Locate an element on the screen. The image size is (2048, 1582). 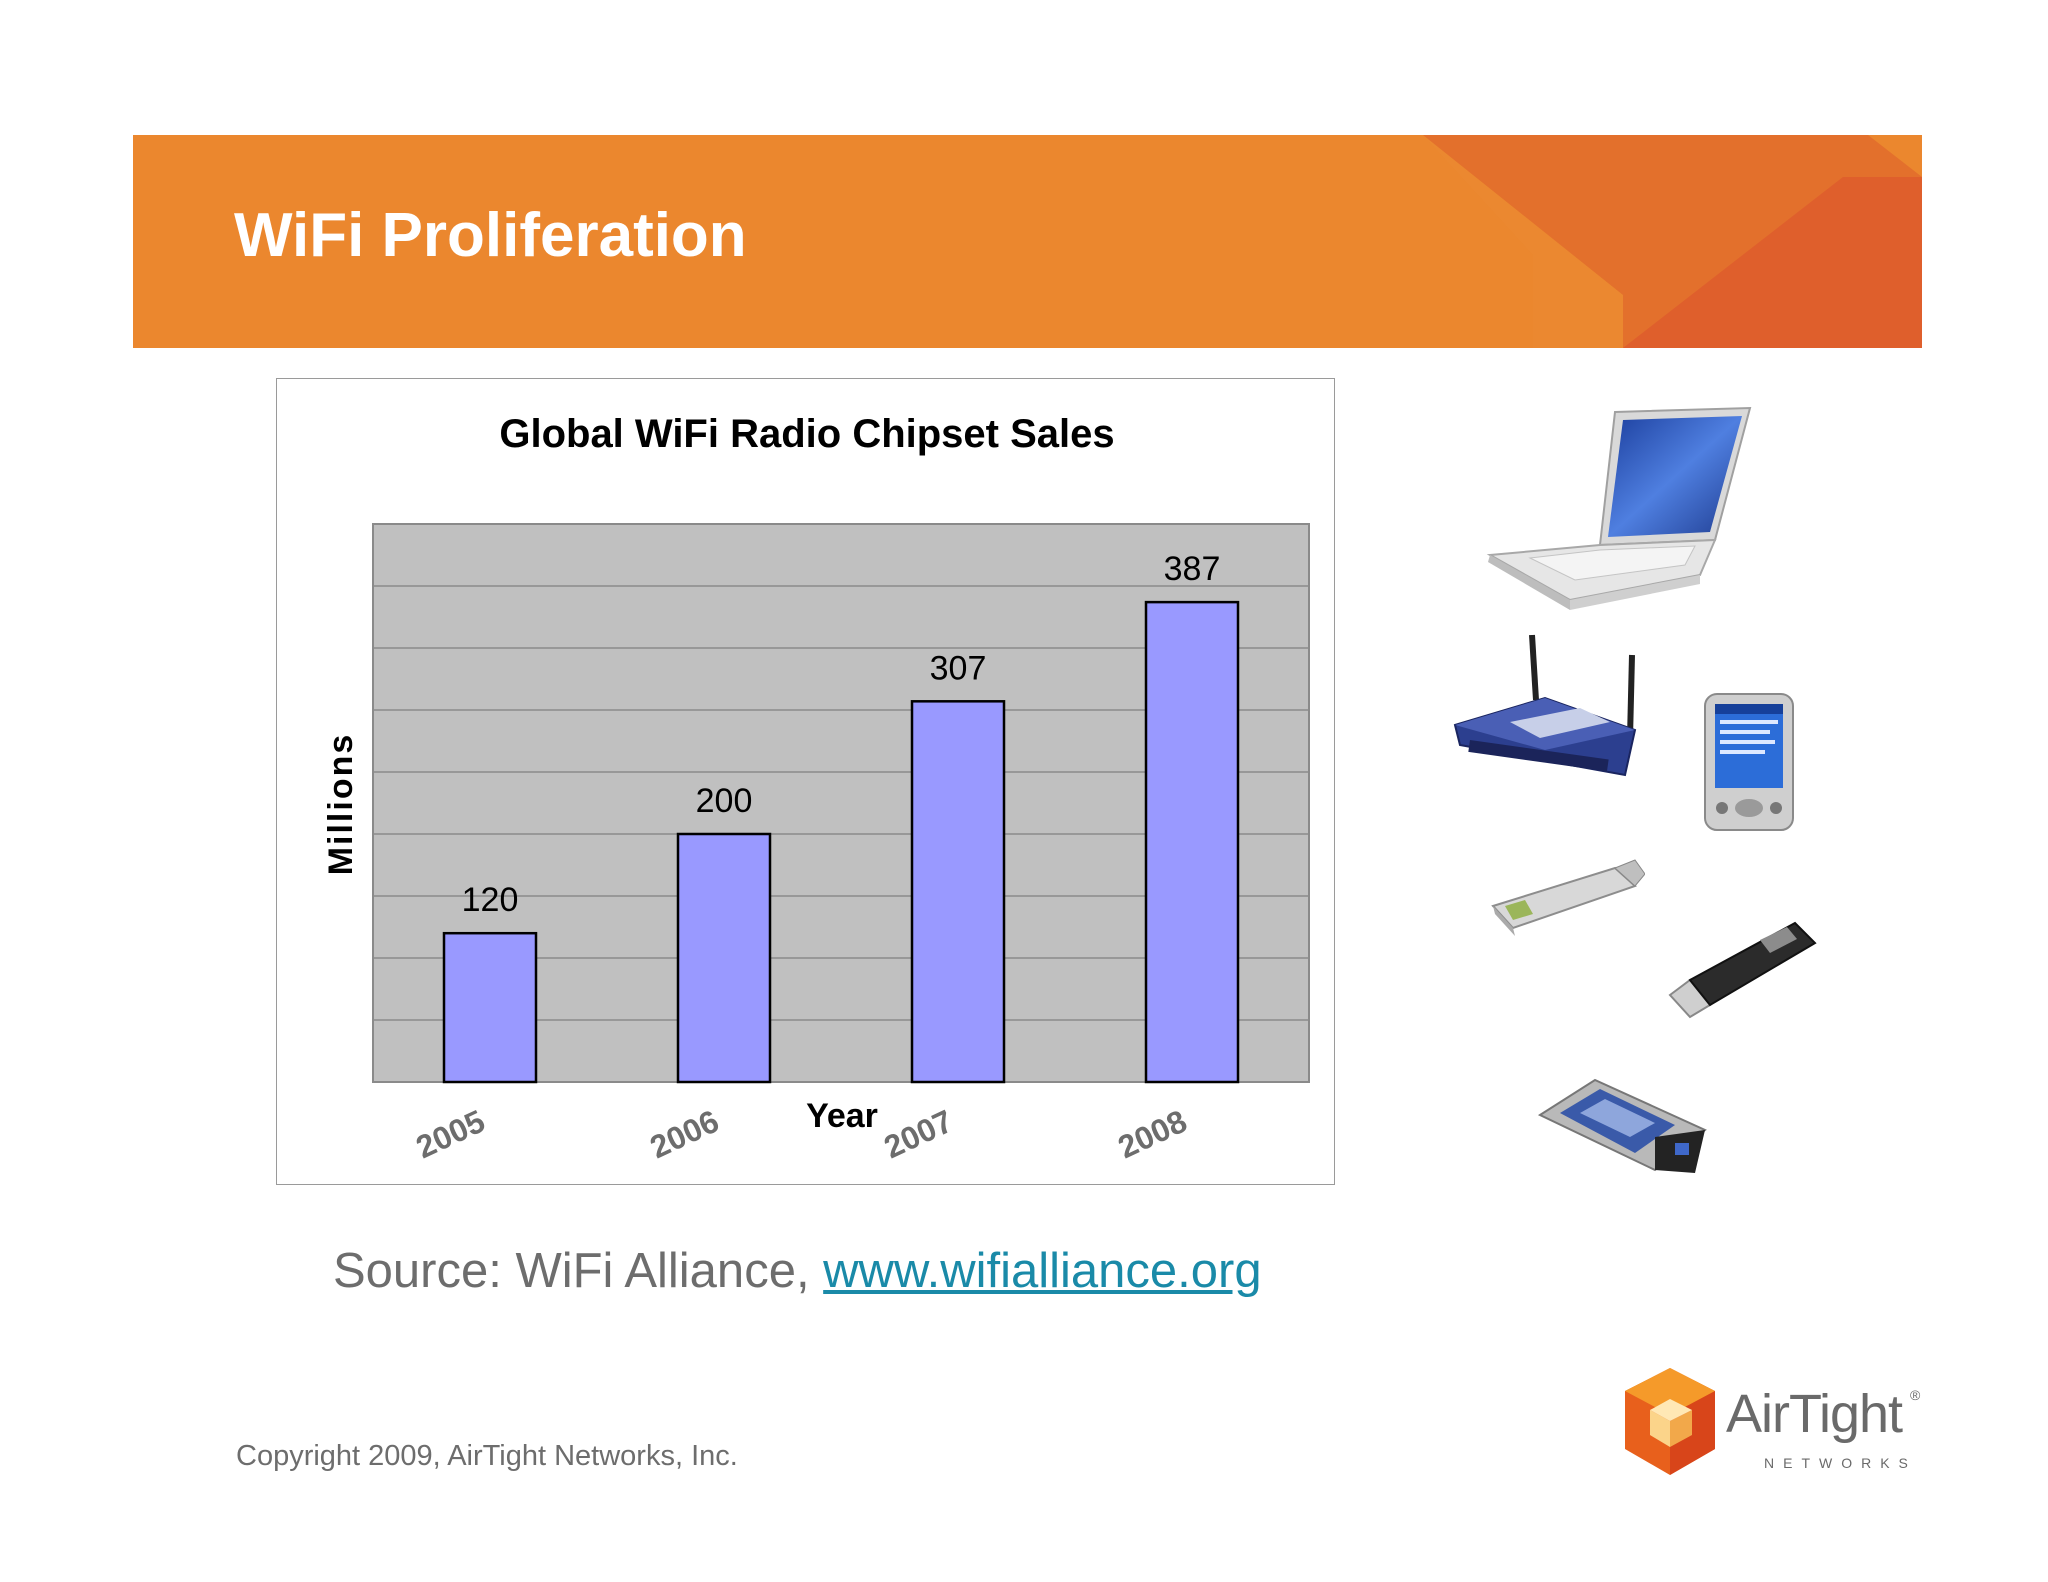
bar-2005 is located at coordinates (490, 1007).